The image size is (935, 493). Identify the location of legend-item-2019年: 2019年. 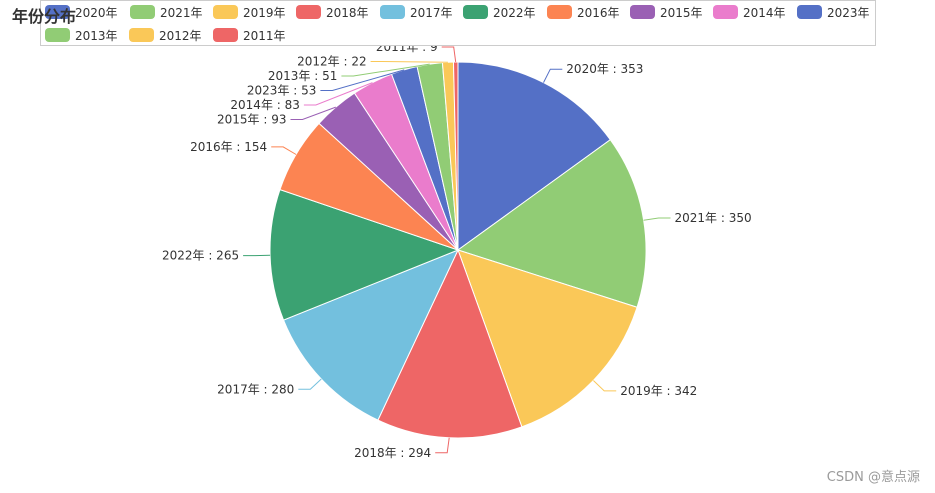
(249, 12).